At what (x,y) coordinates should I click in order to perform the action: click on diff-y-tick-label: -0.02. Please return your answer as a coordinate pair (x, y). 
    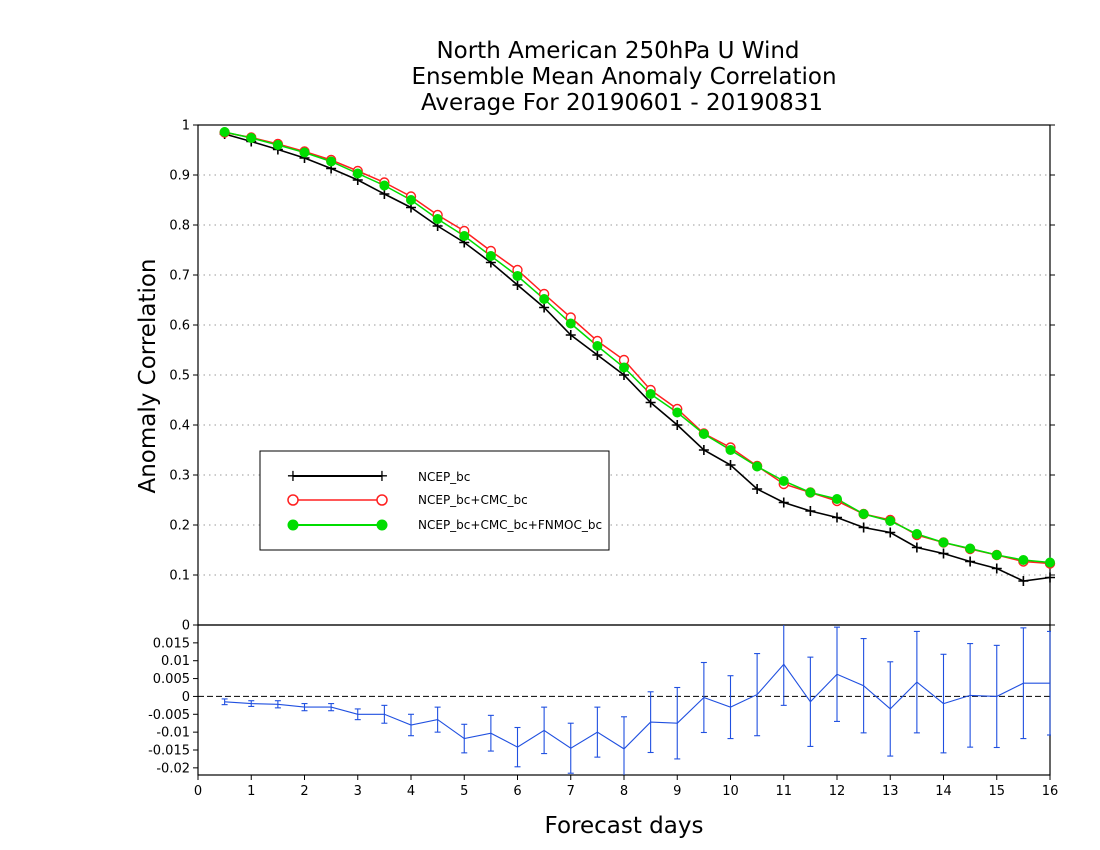
    Looking at the image, I should click on (173, 768).